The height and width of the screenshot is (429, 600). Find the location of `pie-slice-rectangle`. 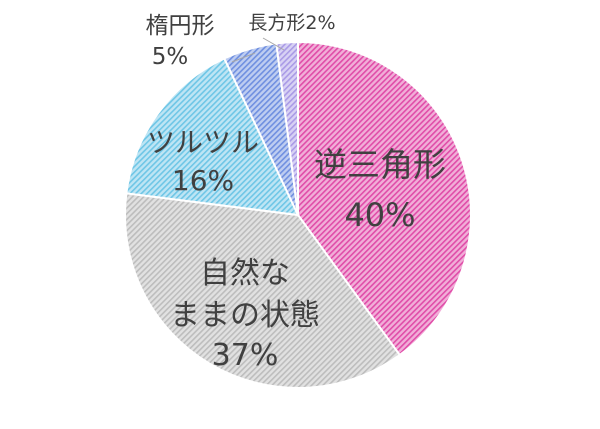

pie-slice-rectangle is located at coordinates (287, 128).